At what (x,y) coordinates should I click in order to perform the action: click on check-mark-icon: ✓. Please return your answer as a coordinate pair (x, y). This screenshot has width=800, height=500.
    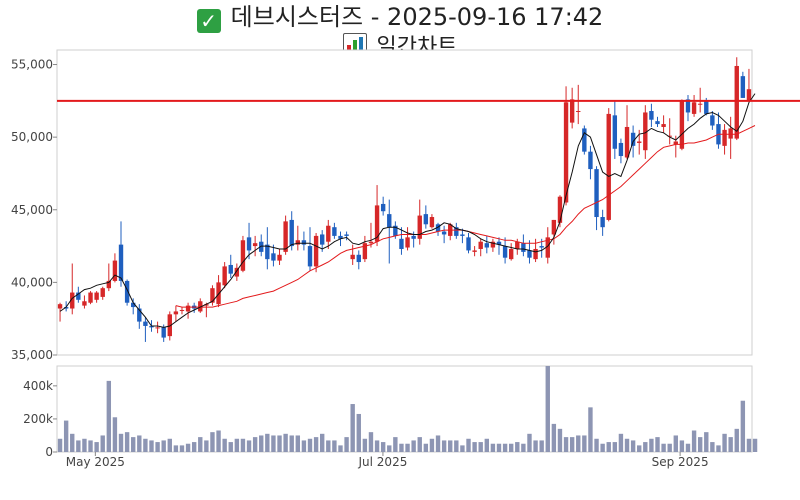
    Looking at the image, I should click on (208, 21).